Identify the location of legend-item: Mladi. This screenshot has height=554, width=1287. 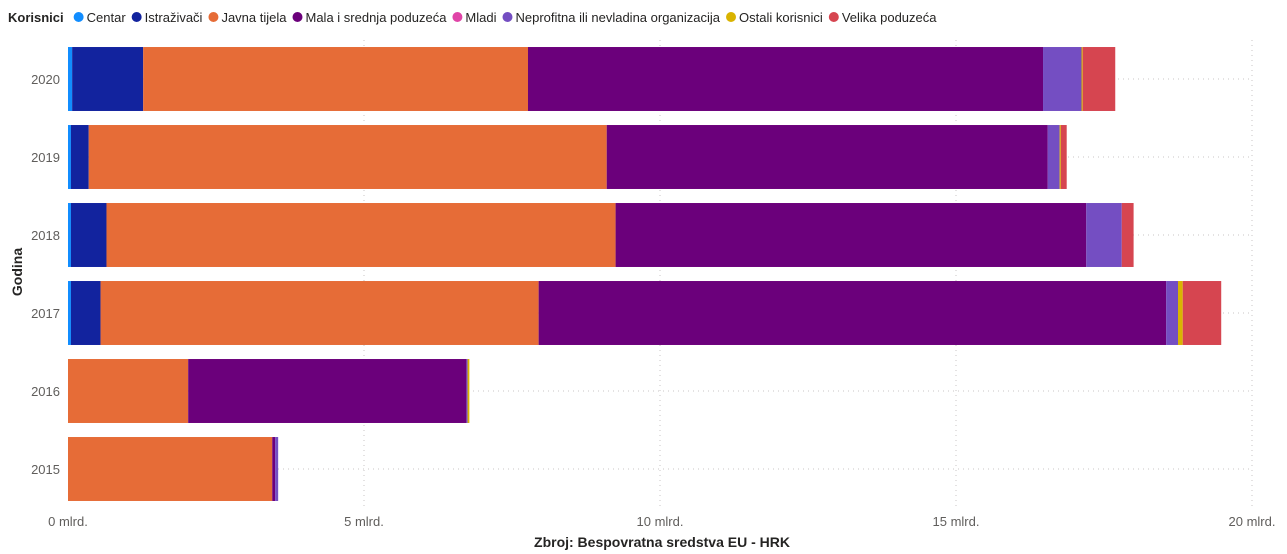
(480, 17).